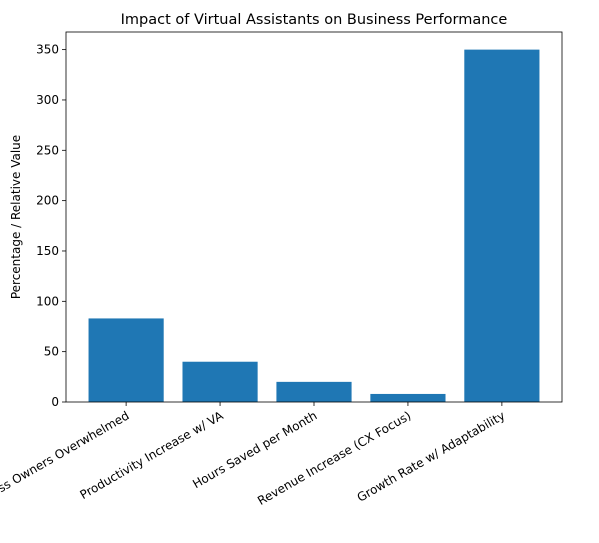 The height and width of the screenshot is (543, 599). What do you see at coordinates (47, 251) in the screenshot?
I see `y-tick-label: 150` at bounding box center [47, 251].